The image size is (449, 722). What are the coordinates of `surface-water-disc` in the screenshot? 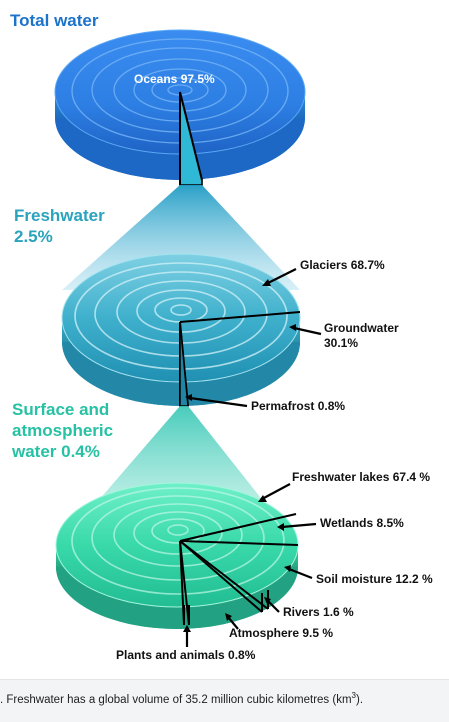 It's located at (177, 555).